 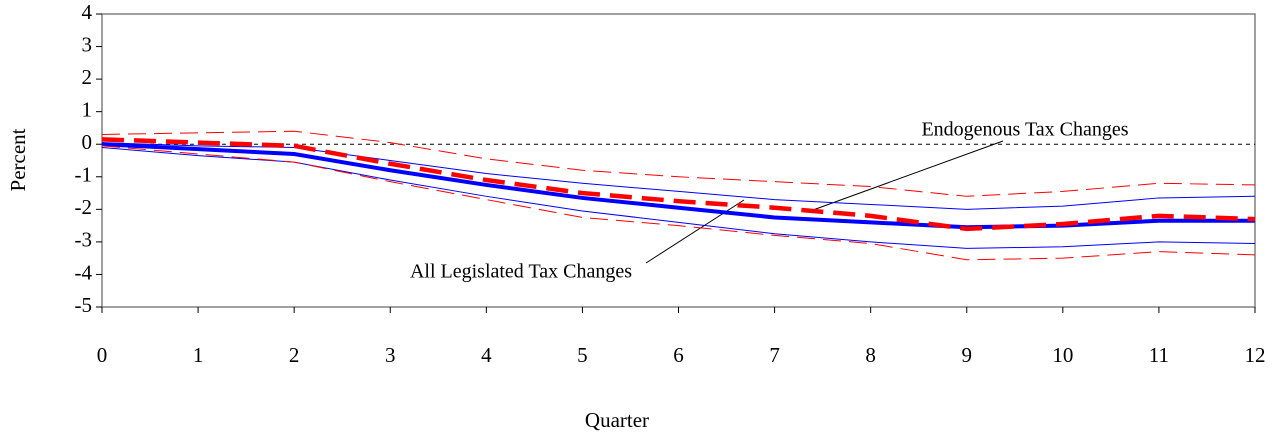 What do you see at coordinates (390, 355) in the screenshot?
I see `x-tick-label: 3` at bounding box center [390, 355].